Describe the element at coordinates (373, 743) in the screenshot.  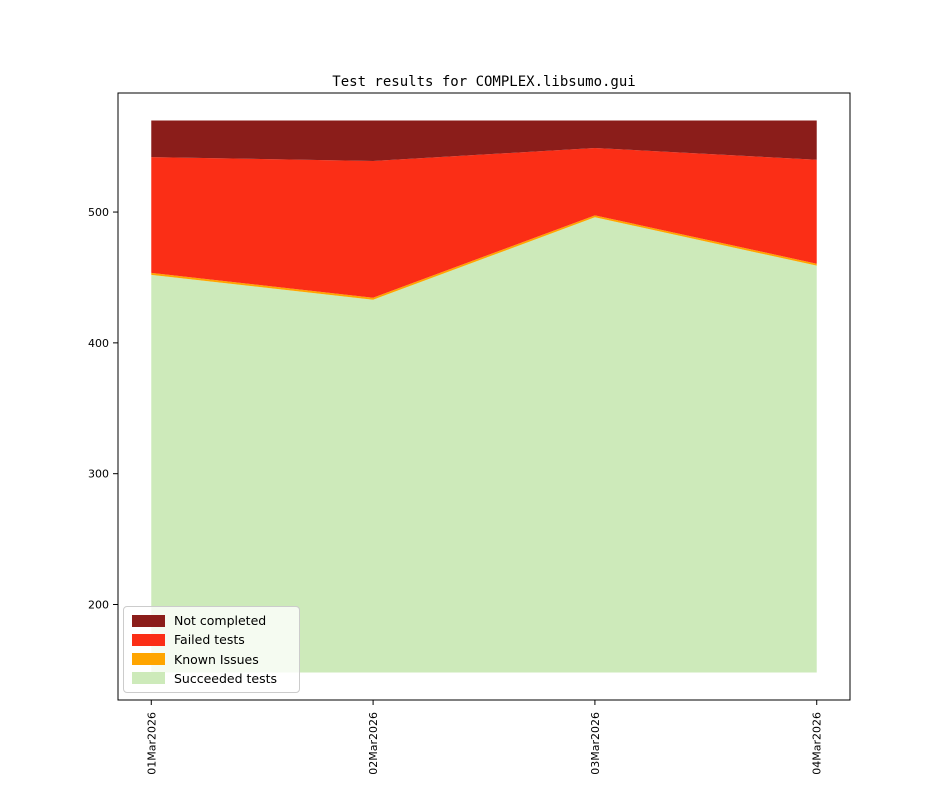
I see `x-tick-label: 02Mar2026` at that location.